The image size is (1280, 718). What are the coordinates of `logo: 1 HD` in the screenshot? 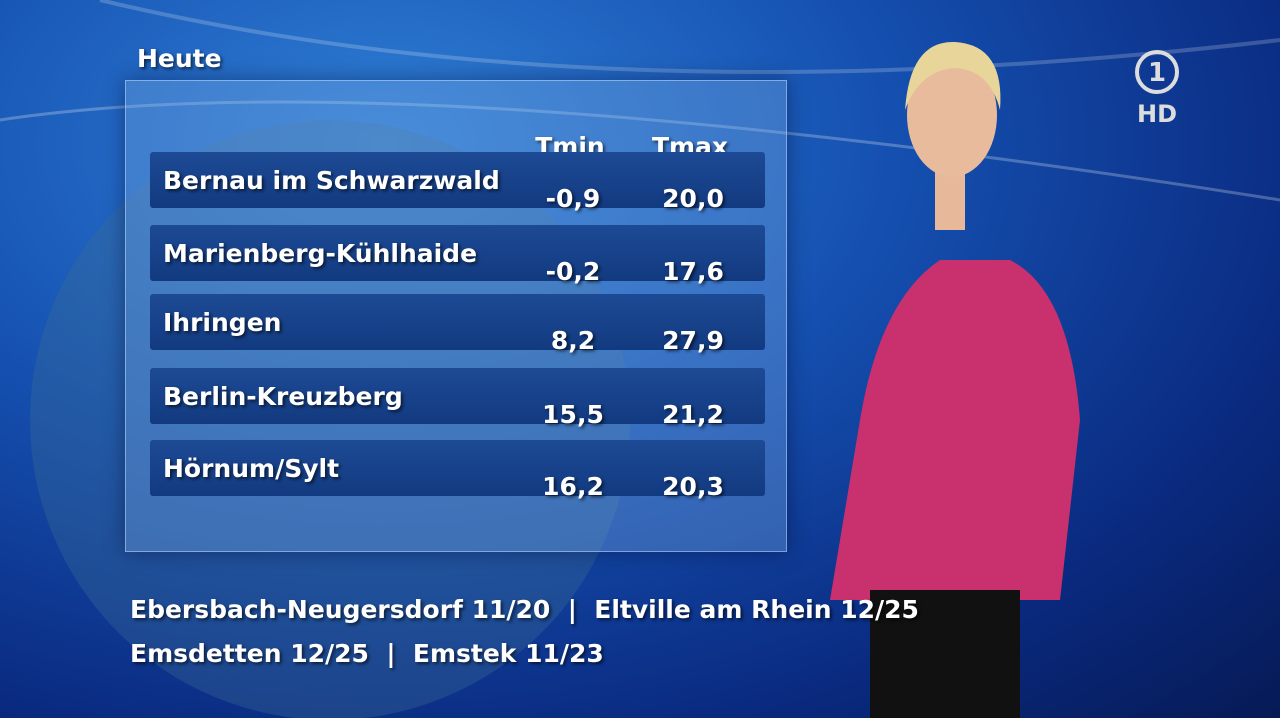 It's located at (1157, 89).